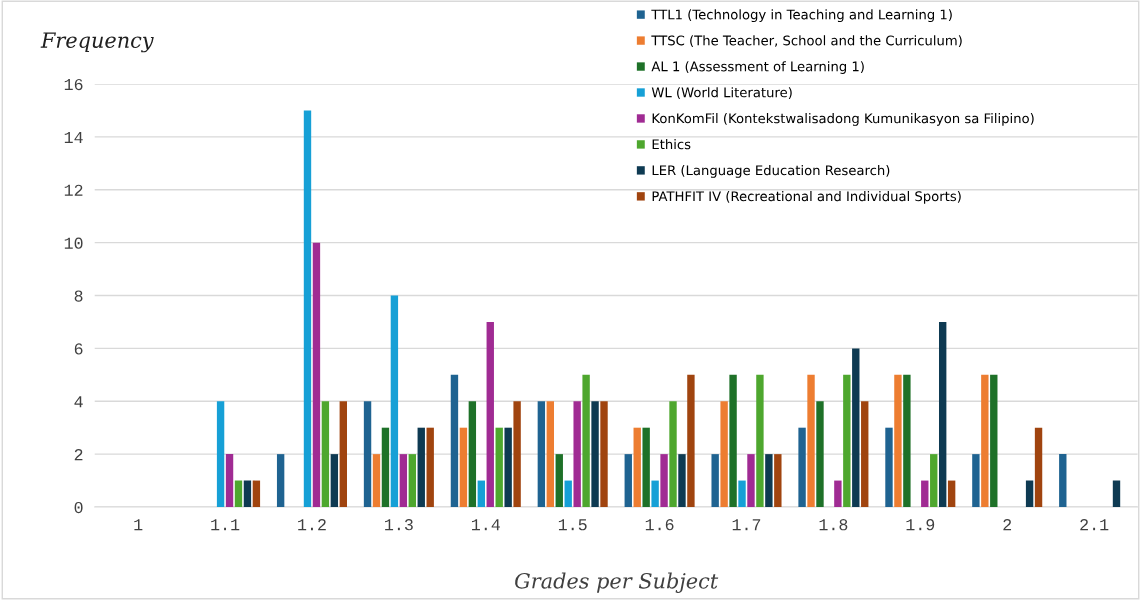  Describe the element at coordinates (806, 197) in the screenshot. I see `legend-label: PATHFIT IV (Recreational and Individual Sports)` at that location.